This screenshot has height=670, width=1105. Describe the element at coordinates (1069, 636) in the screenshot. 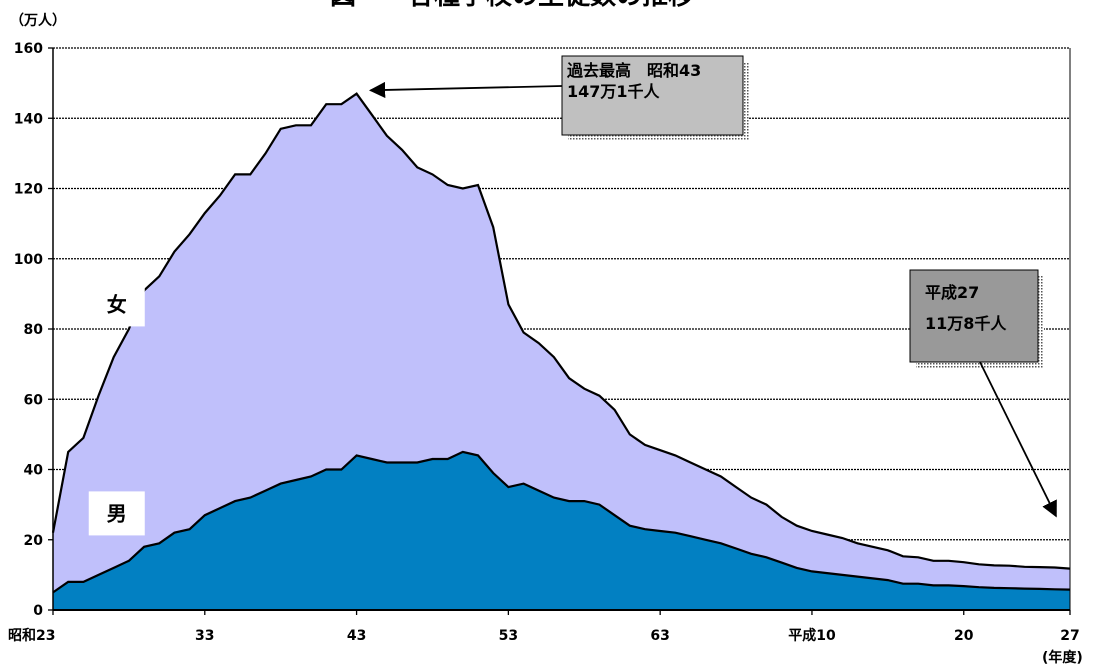

I see `x-tick-label: 27` at that location.